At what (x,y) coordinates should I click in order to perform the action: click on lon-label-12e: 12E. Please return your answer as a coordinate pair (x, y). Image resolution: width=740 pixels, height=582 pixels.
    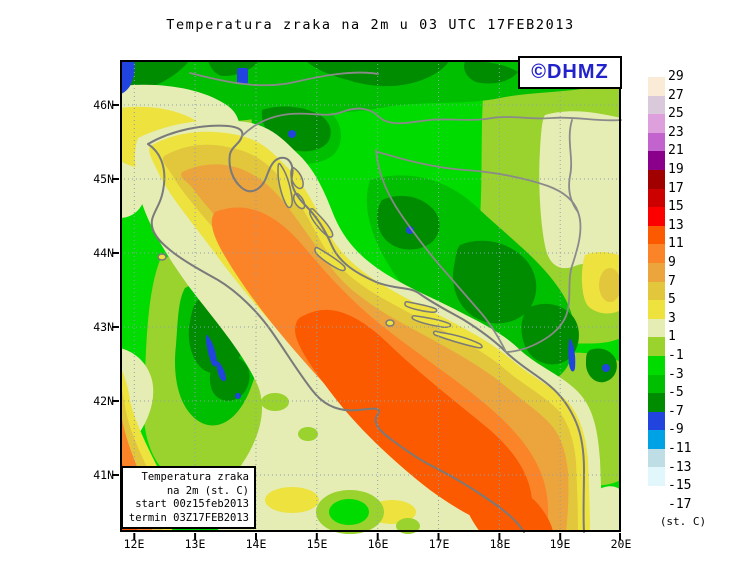
    Looking at the image, I should click on (134, 544).